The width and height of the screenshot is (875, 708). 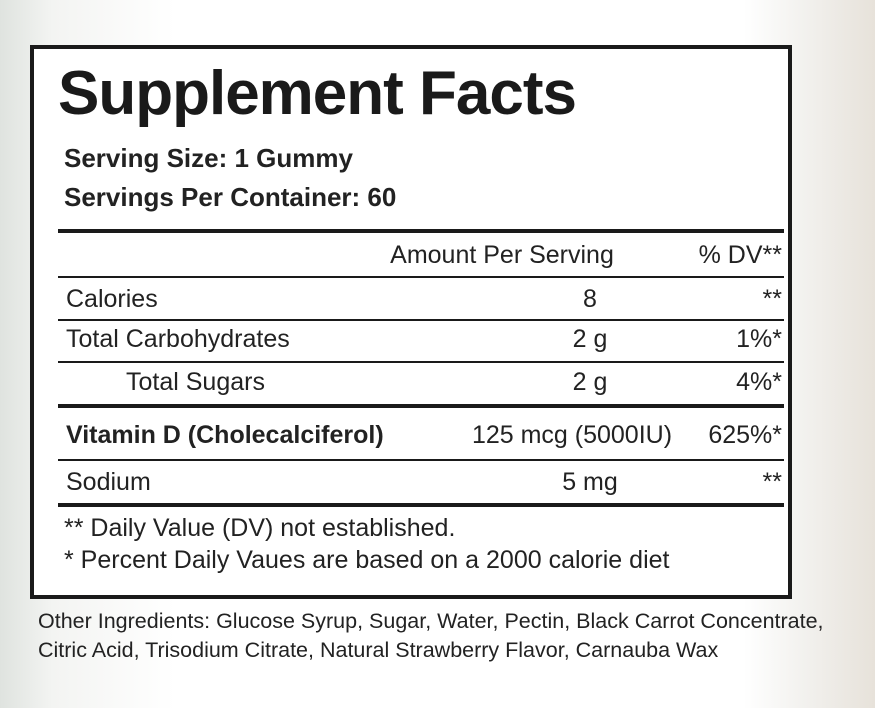 I want to click on nutrient-name: Sodium, so click(x=108, y=482).